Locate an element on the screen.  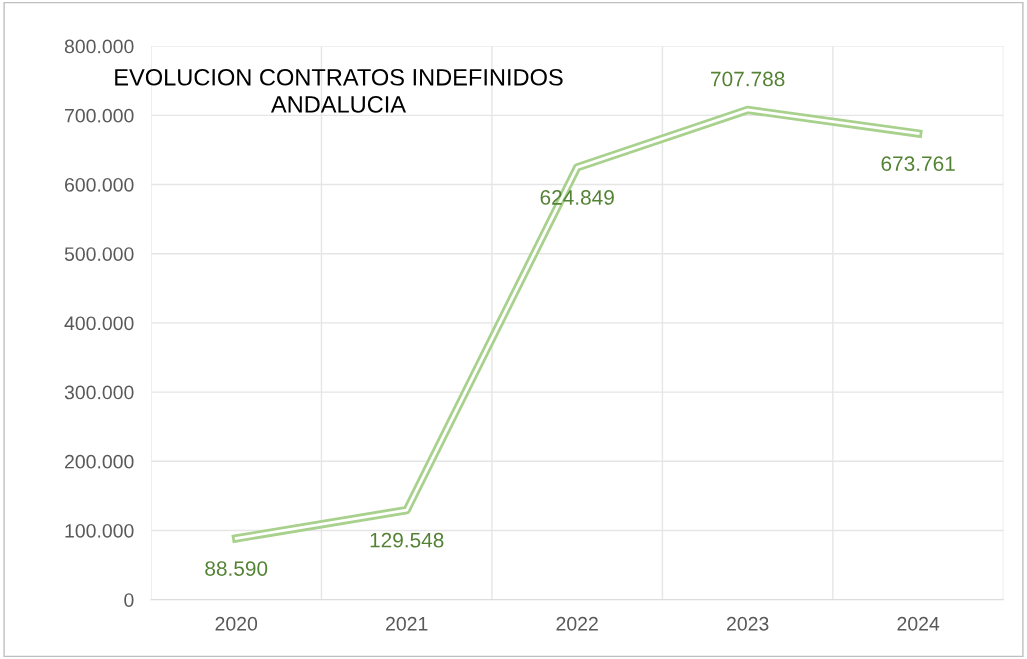
data-label: 673.761 is located at coordinates (918, 164).